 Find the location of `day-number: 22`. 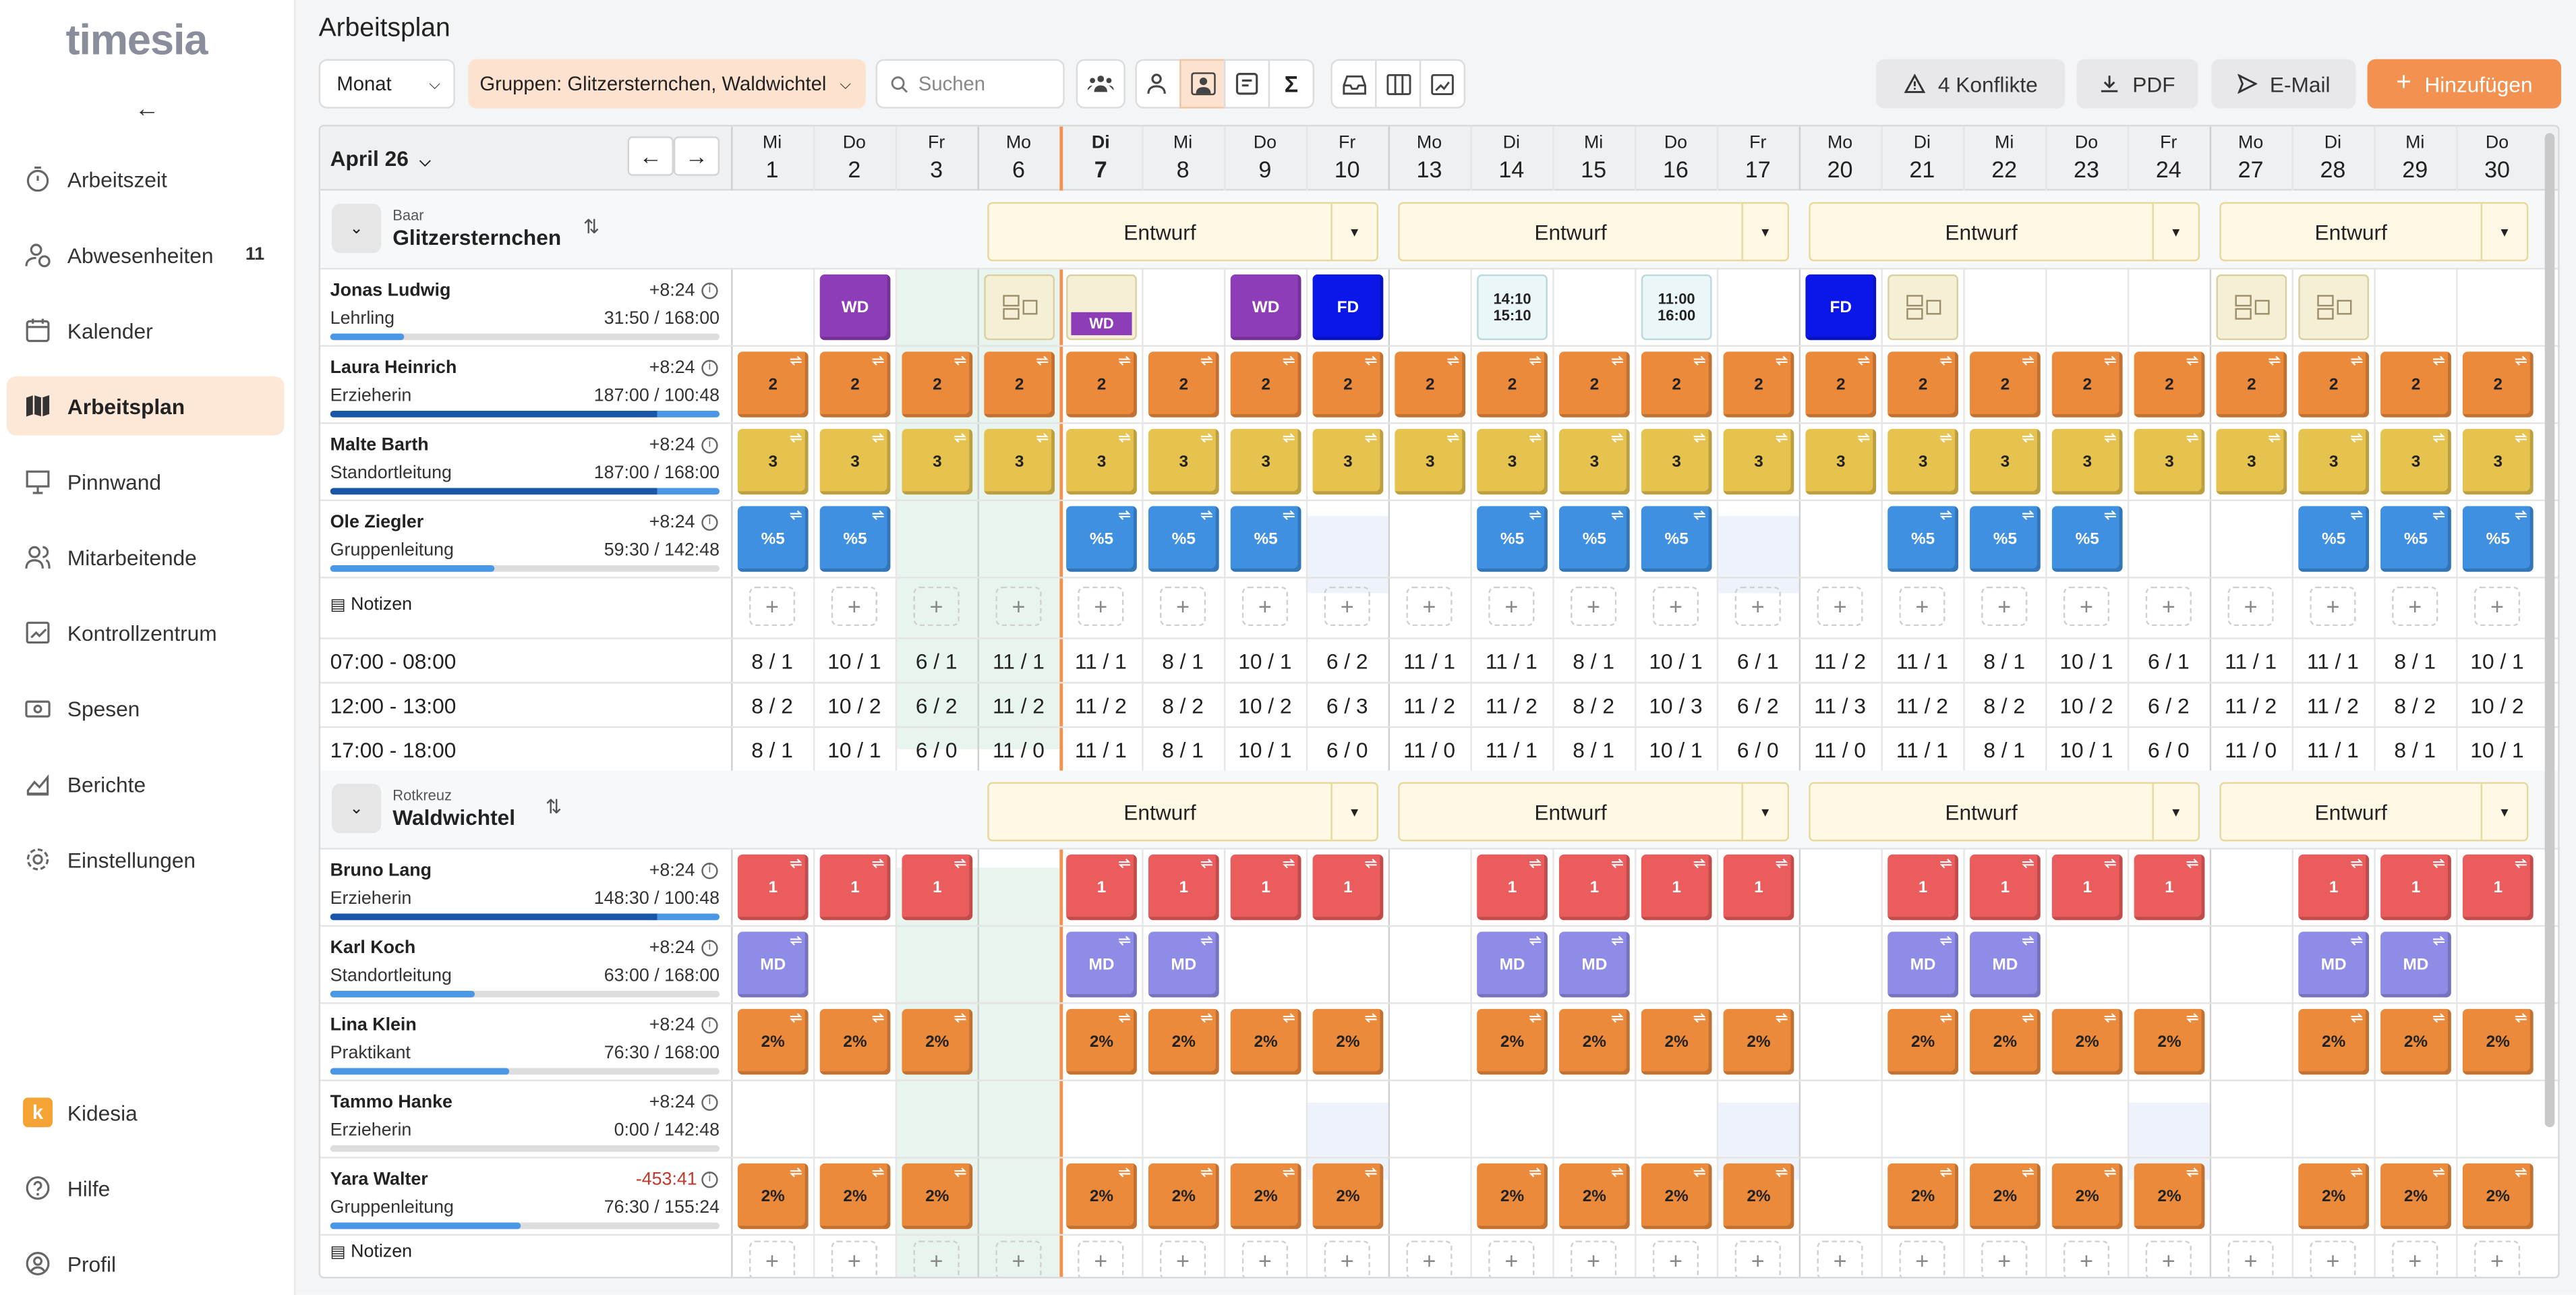

day-number: 22 is located at coordinates (2004, 169).